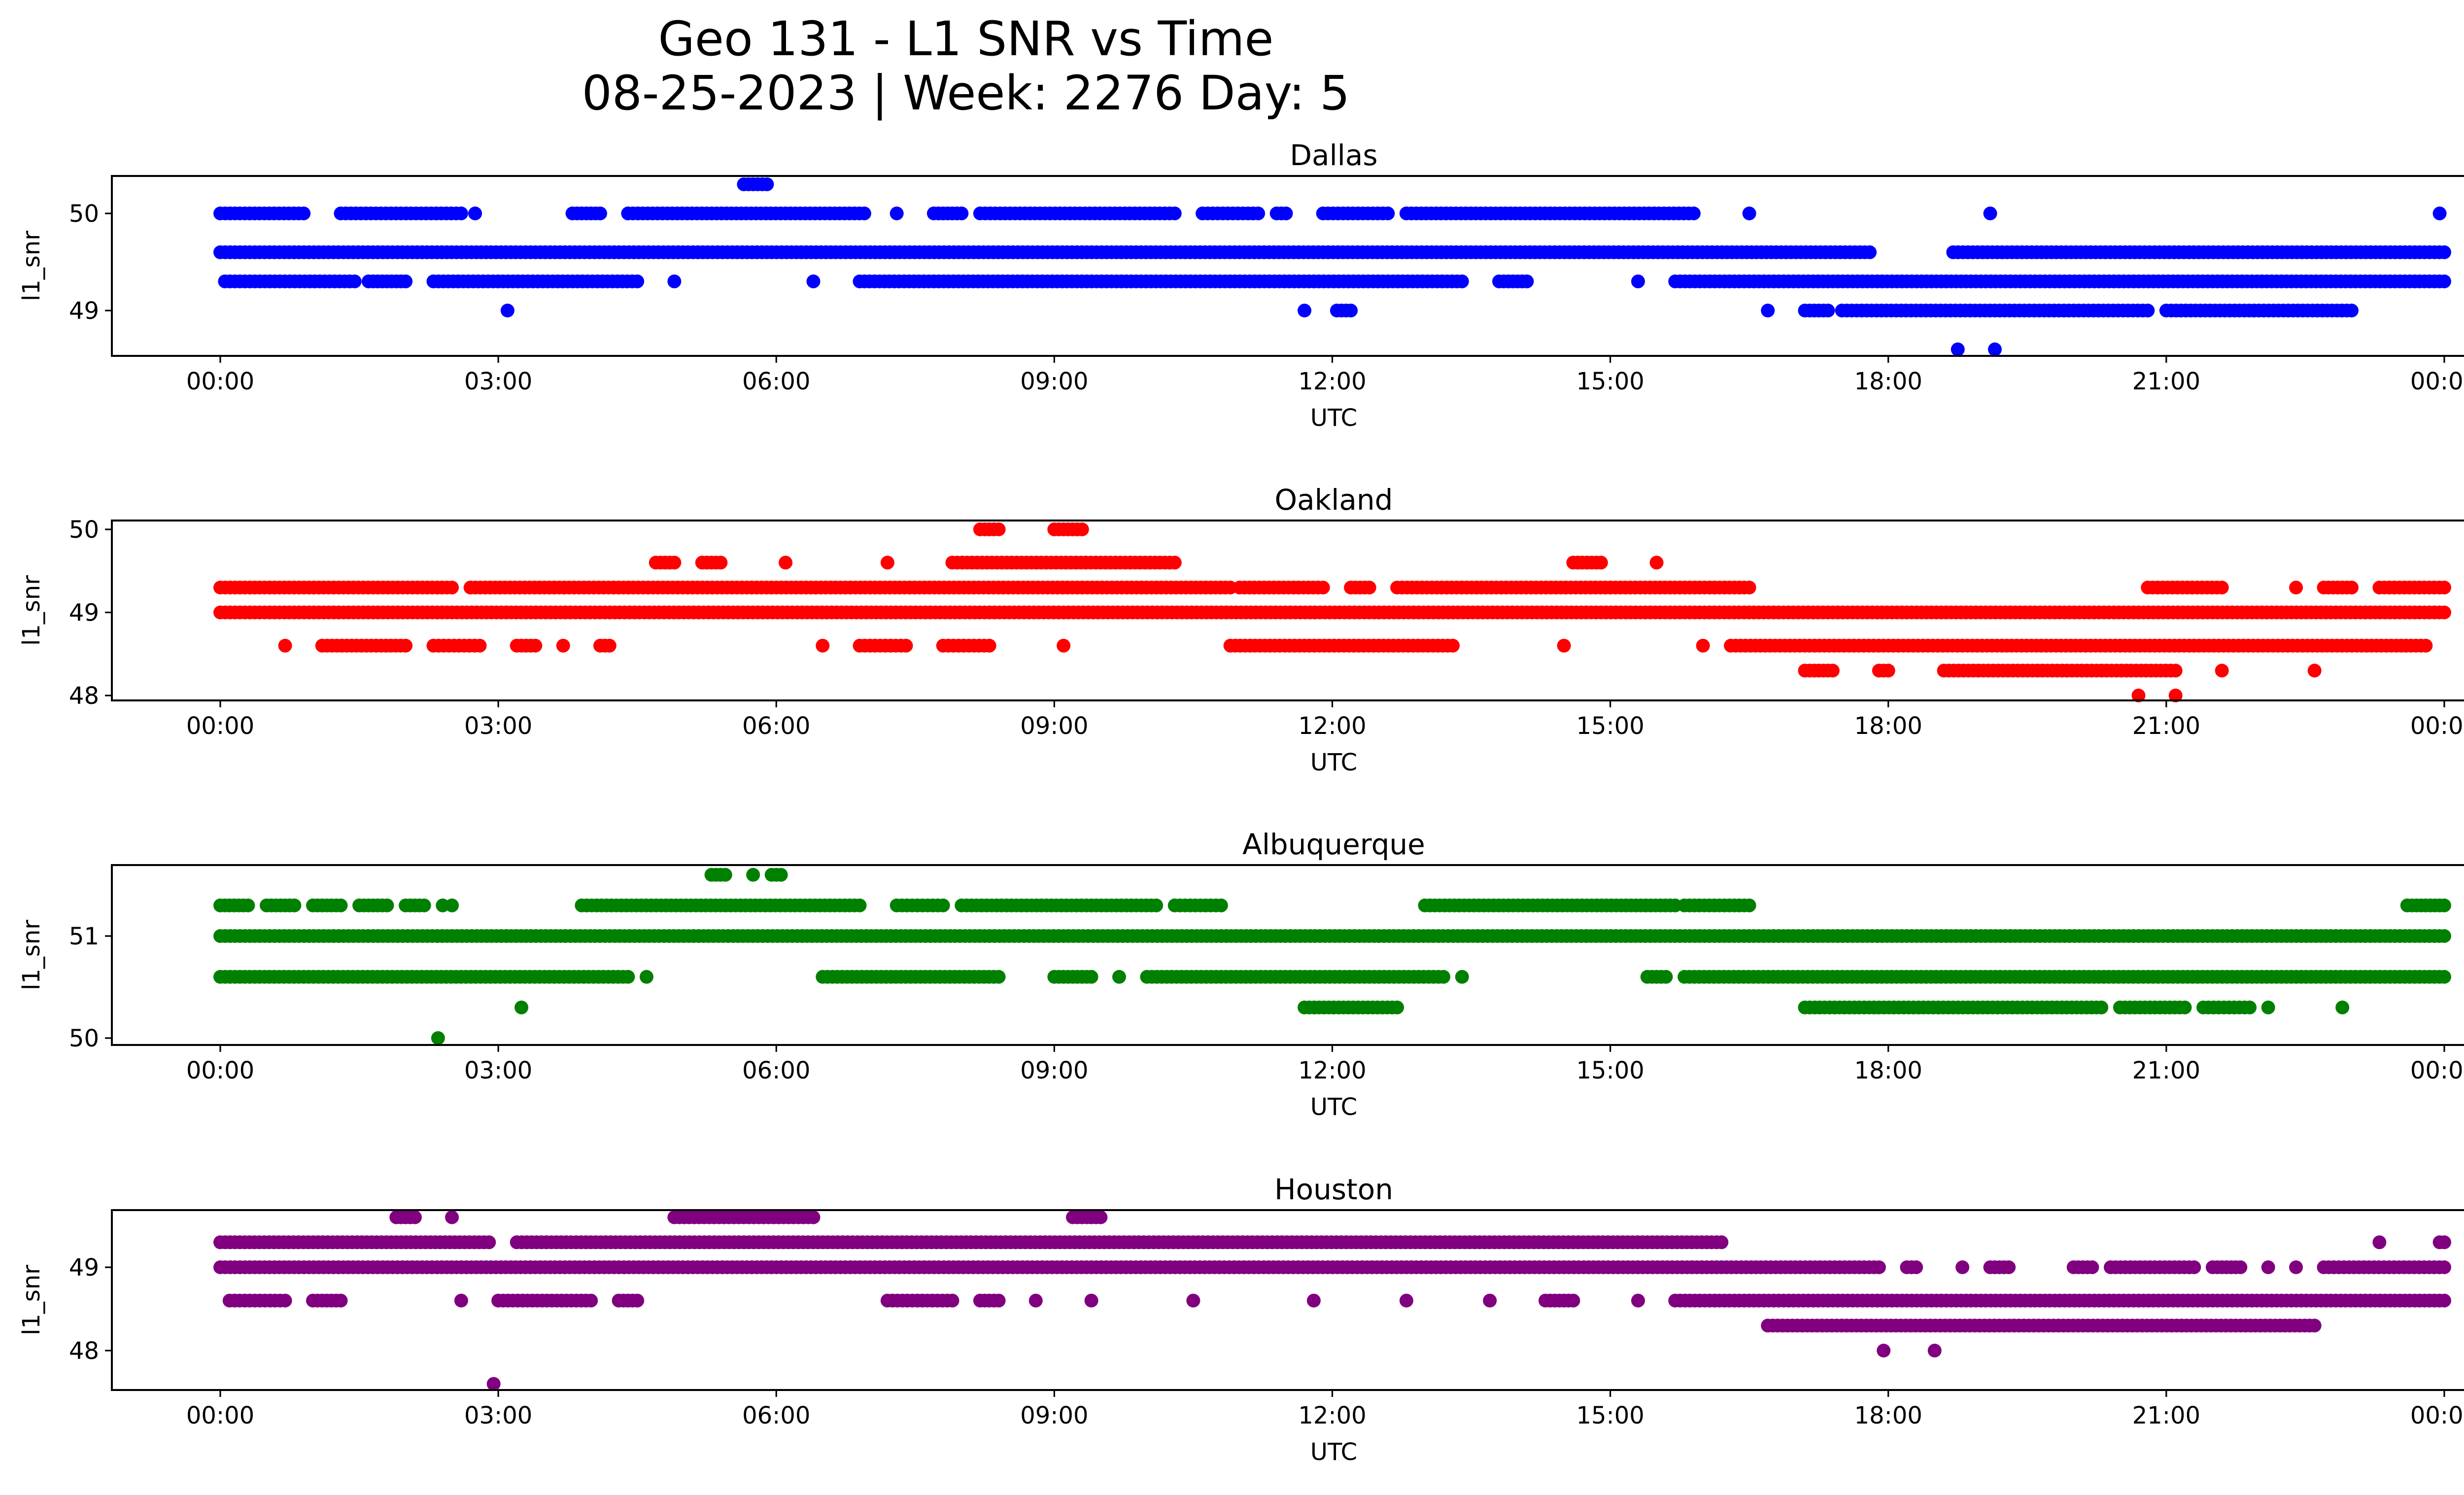 This screenshot has width=2464, height=1495. What do you see at coordinates (31, 955) in the screenshot?
I see `y-axis-label: l1_snr` at bounding box center [31, 955].